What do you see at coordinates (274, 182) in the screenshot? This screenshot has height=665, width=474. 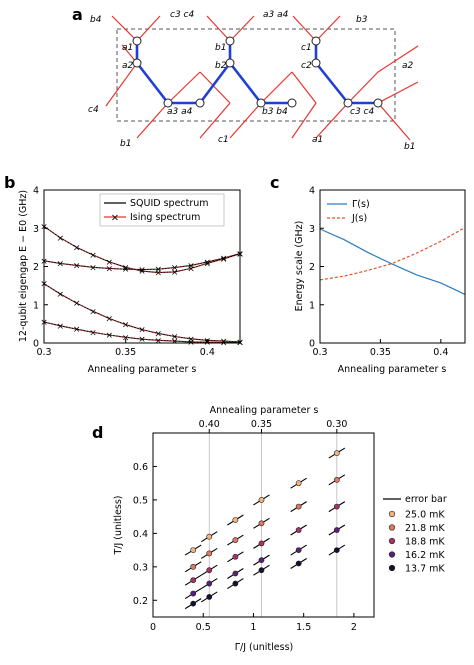 I see `panel-label-c: c` at bounding box center [274, 182].